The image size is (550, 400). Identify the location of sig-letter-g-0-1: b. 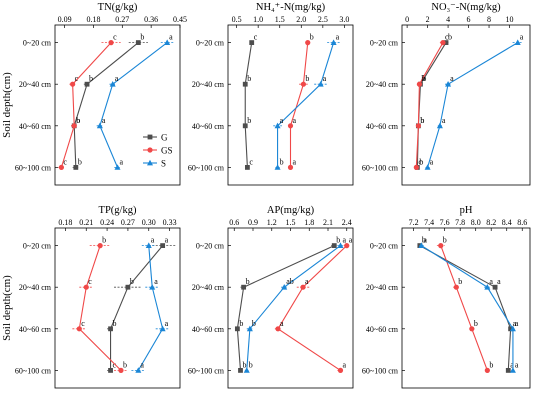
(91, 78).